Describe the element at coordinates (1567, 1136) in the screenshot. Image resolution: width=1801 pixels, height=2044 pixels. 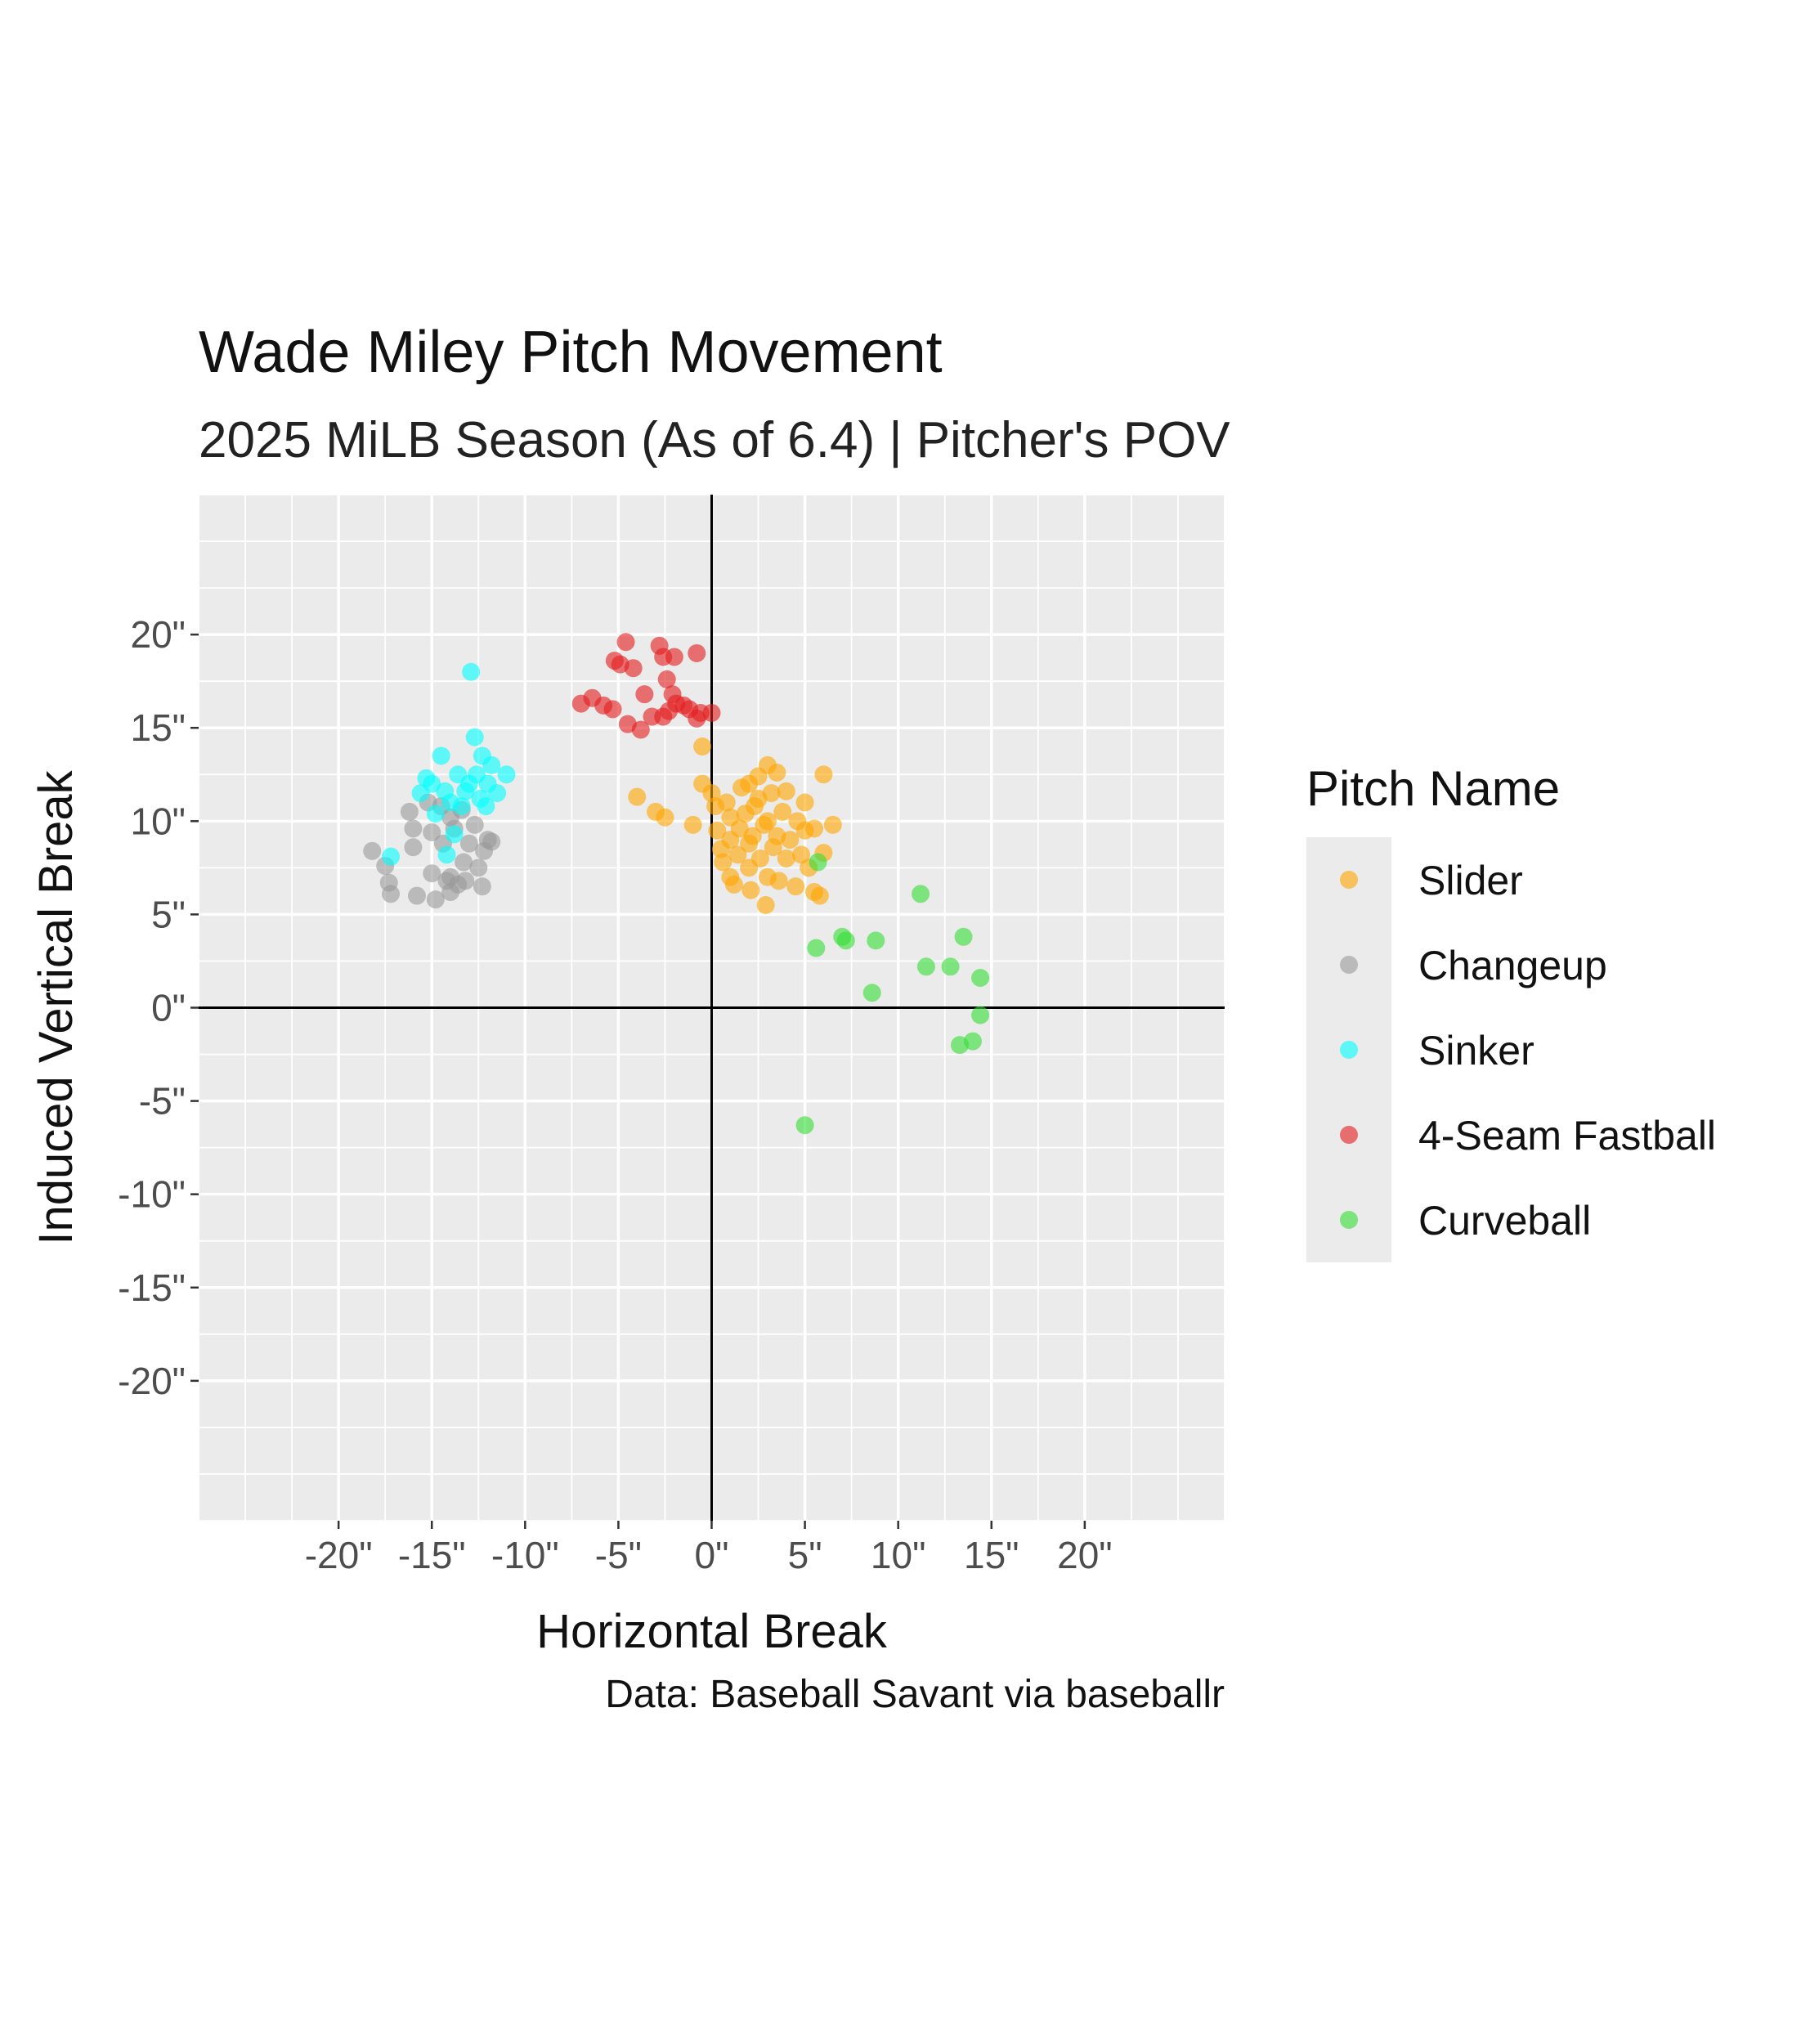
I see `legend-label-4-seam-fastball: 4-Seam Fastball` at that location.